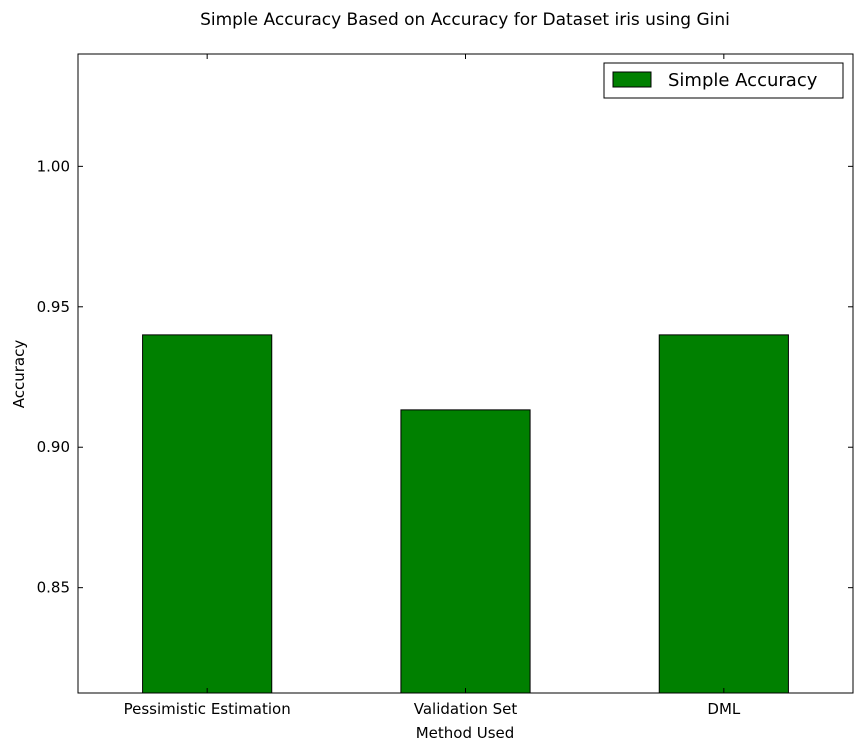 This screenshot has width=862, height=752. Describe the element at coordinates (632, 79) in the screenshot. I see `legend-swatch` at that location.